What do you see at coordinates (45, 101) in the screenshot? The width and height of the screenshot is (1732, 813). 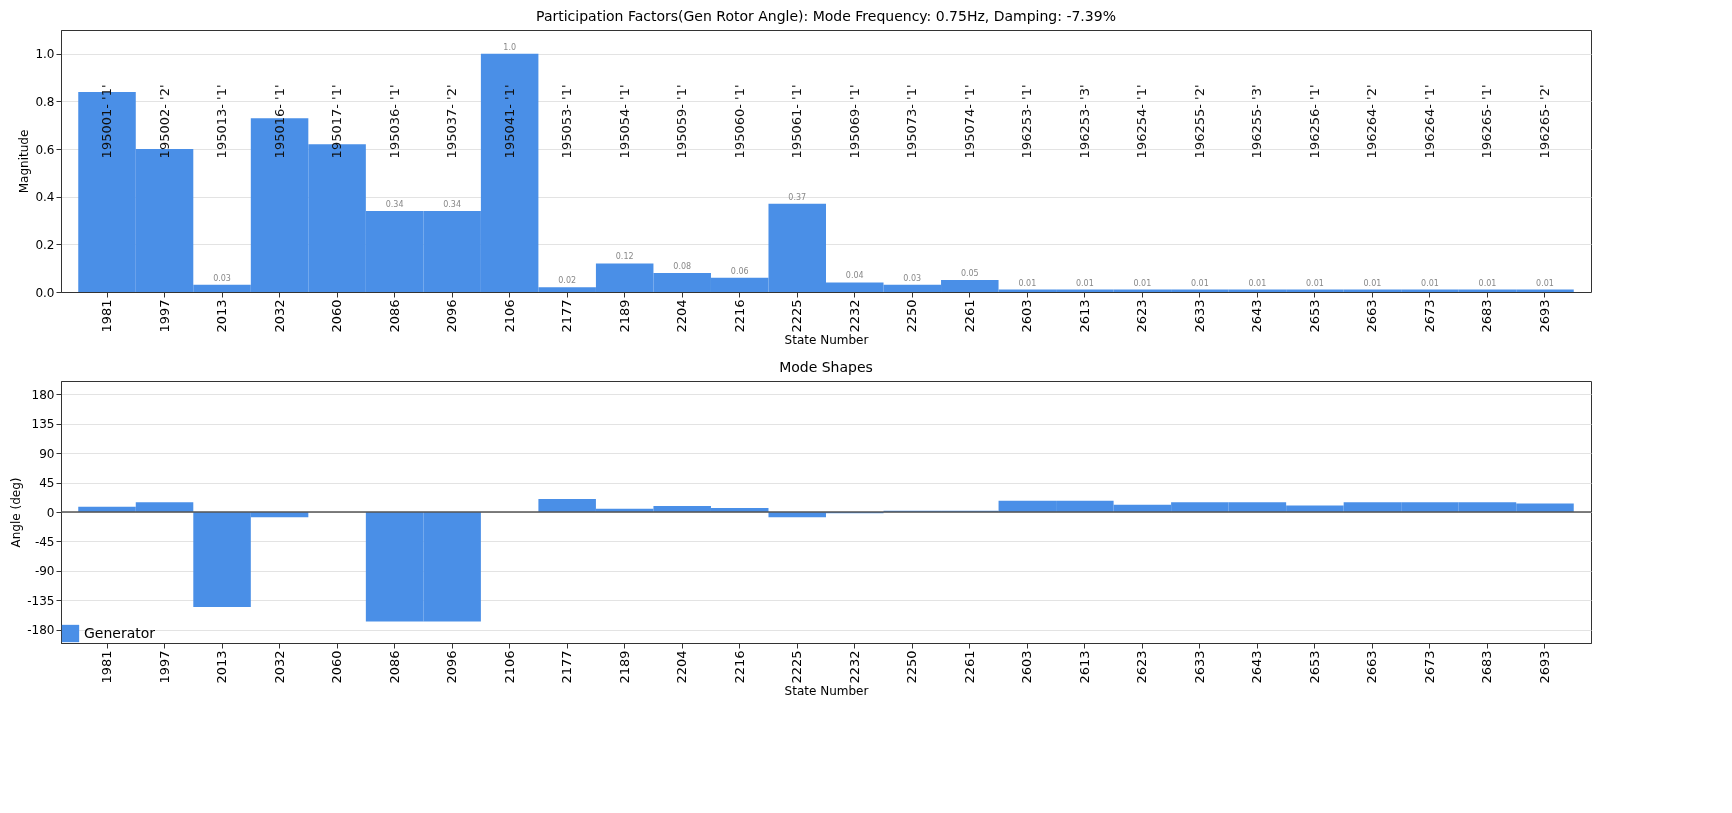 I see `y-tick-label: 0.8` at bounding box center [45, 101].